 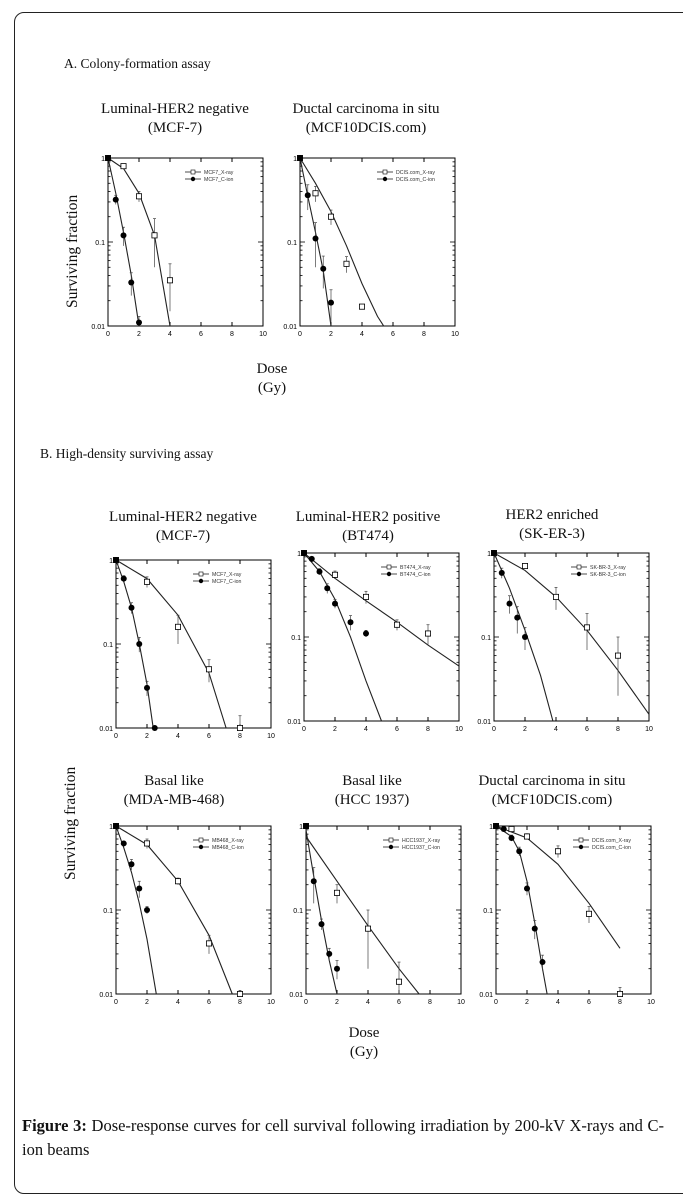 What do you see at coordinates (72, 251) in the screenshot?
I see `y-axis-label-a: Surviving fraction` at bounding box center [72, 251].